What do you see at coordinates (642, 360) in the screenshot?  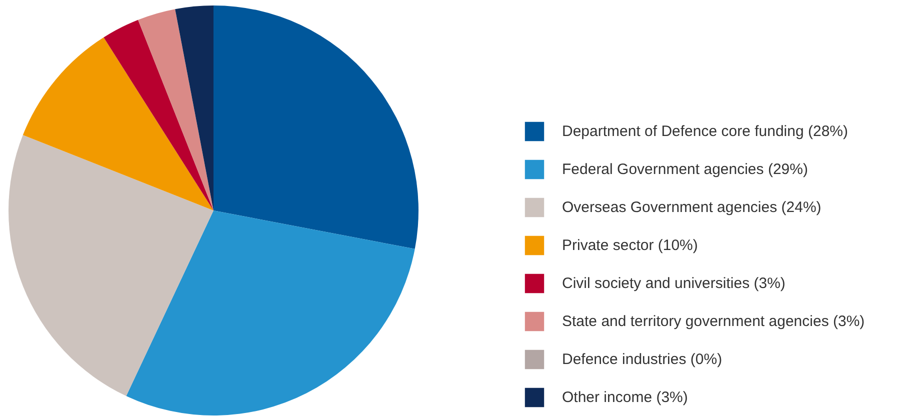 I see `legend-label: Defence industries (0%)` at bounding box center [642, 360].